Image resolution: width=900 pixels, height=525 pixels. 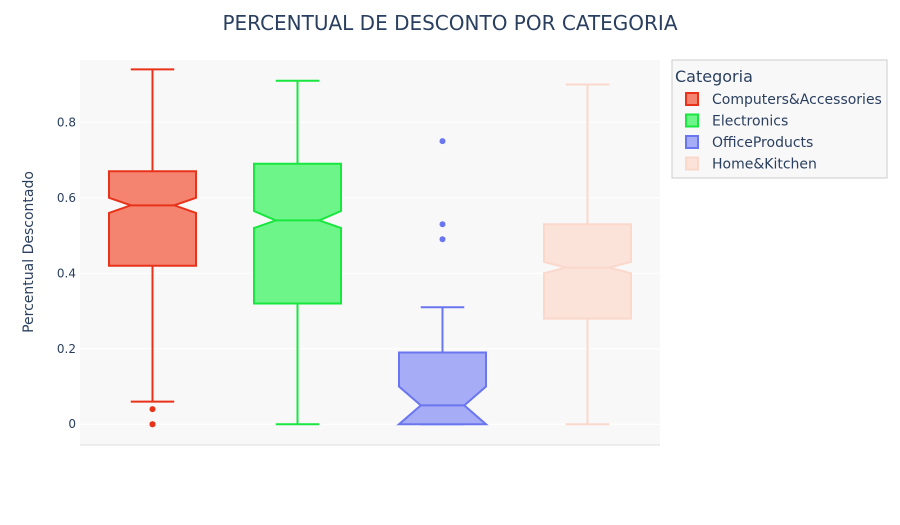 I want to click on y-tick-label: 0.8, so click(x=66, y=122).